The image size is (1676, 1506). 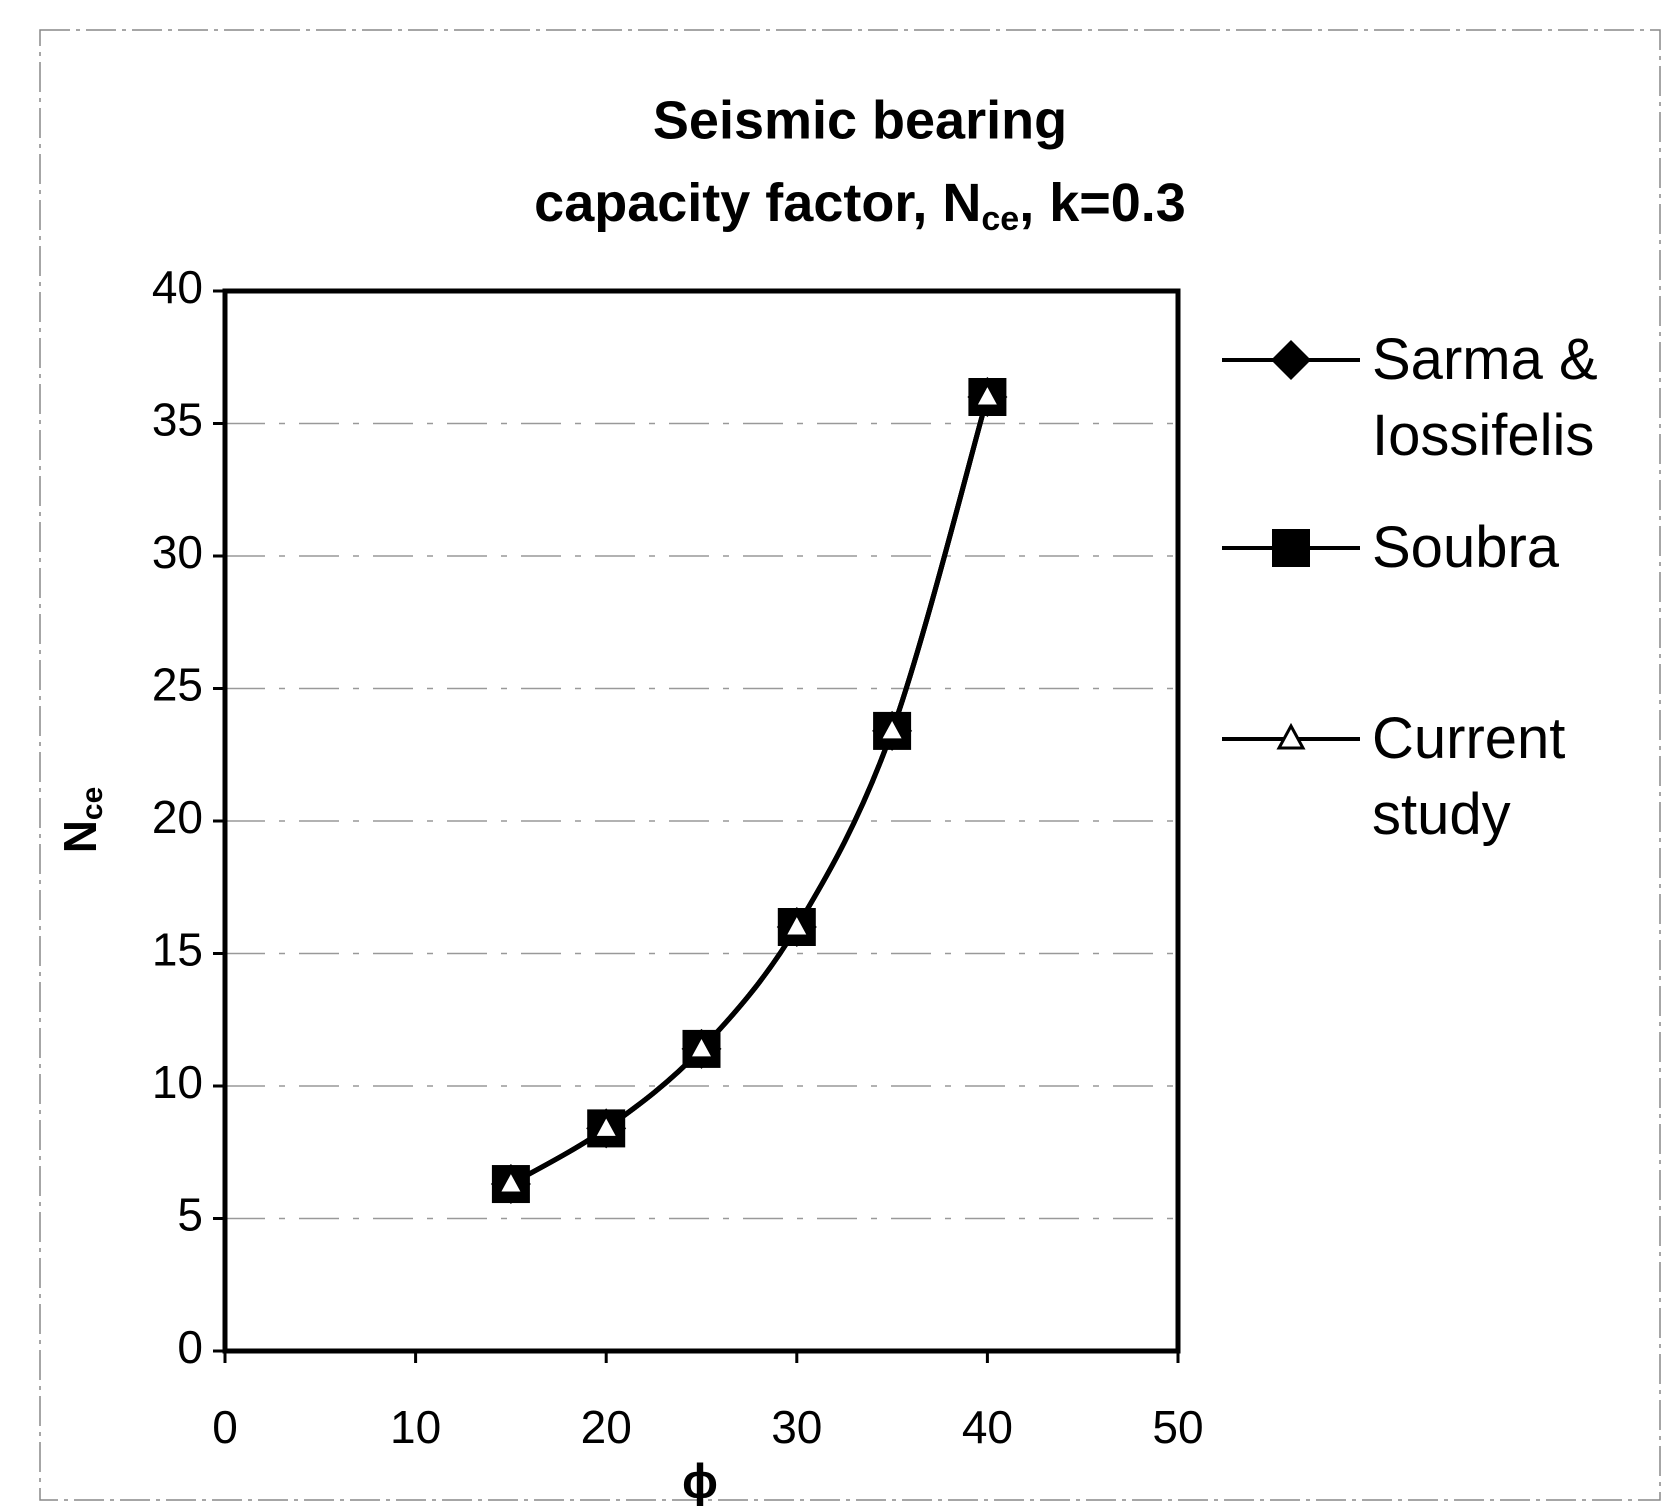 I want to click on x-tick-label: 10, so click(x=415, y=1427).